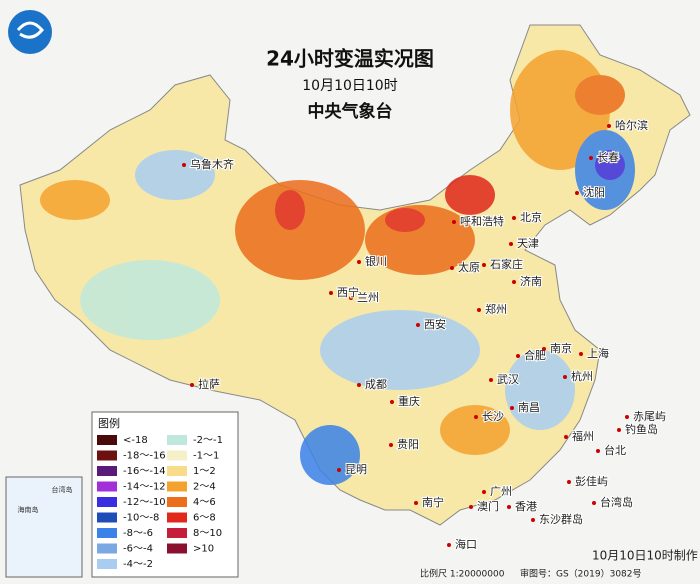  I want to click on legend-label: <-18, so click(135, 440).